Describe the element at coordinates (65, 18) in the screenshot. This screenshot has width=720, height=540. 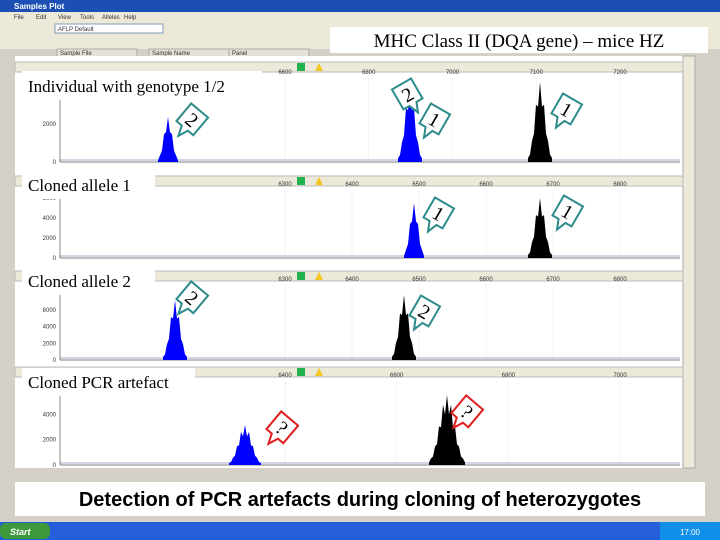
I see `menu-item: View` at that location.